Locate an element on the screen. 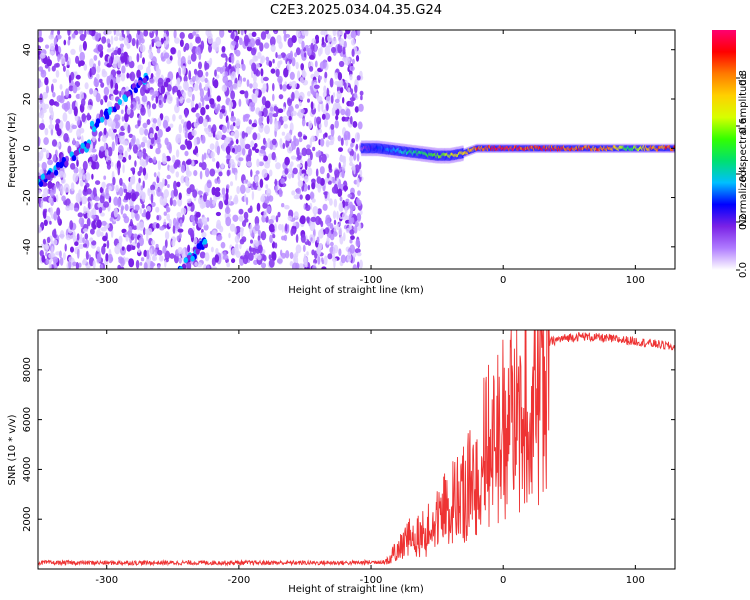 The height and width of the screenshot is (600, 750). chart-title: C2E3.2025.034.04.35.G24 is located at coordinates (356, 10).